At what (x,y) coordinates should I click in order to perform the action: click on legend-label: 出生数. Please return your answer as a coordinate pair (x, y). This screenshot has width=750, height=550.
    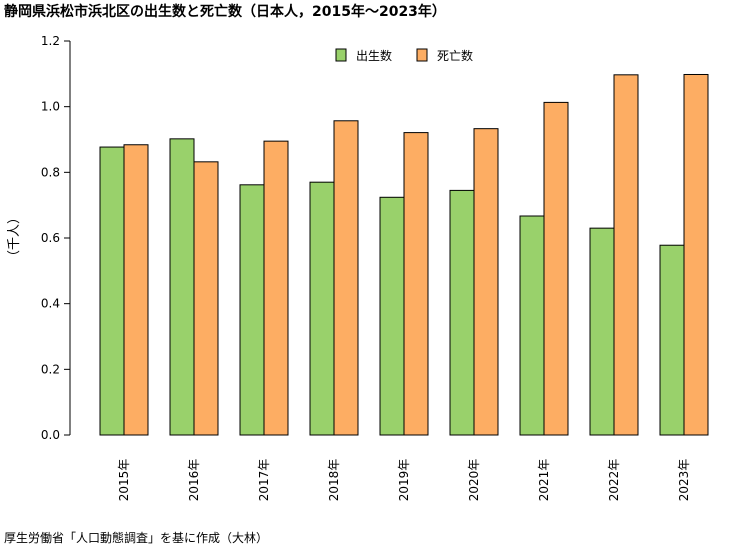
    Looking at the image, I should click on (374, 55).